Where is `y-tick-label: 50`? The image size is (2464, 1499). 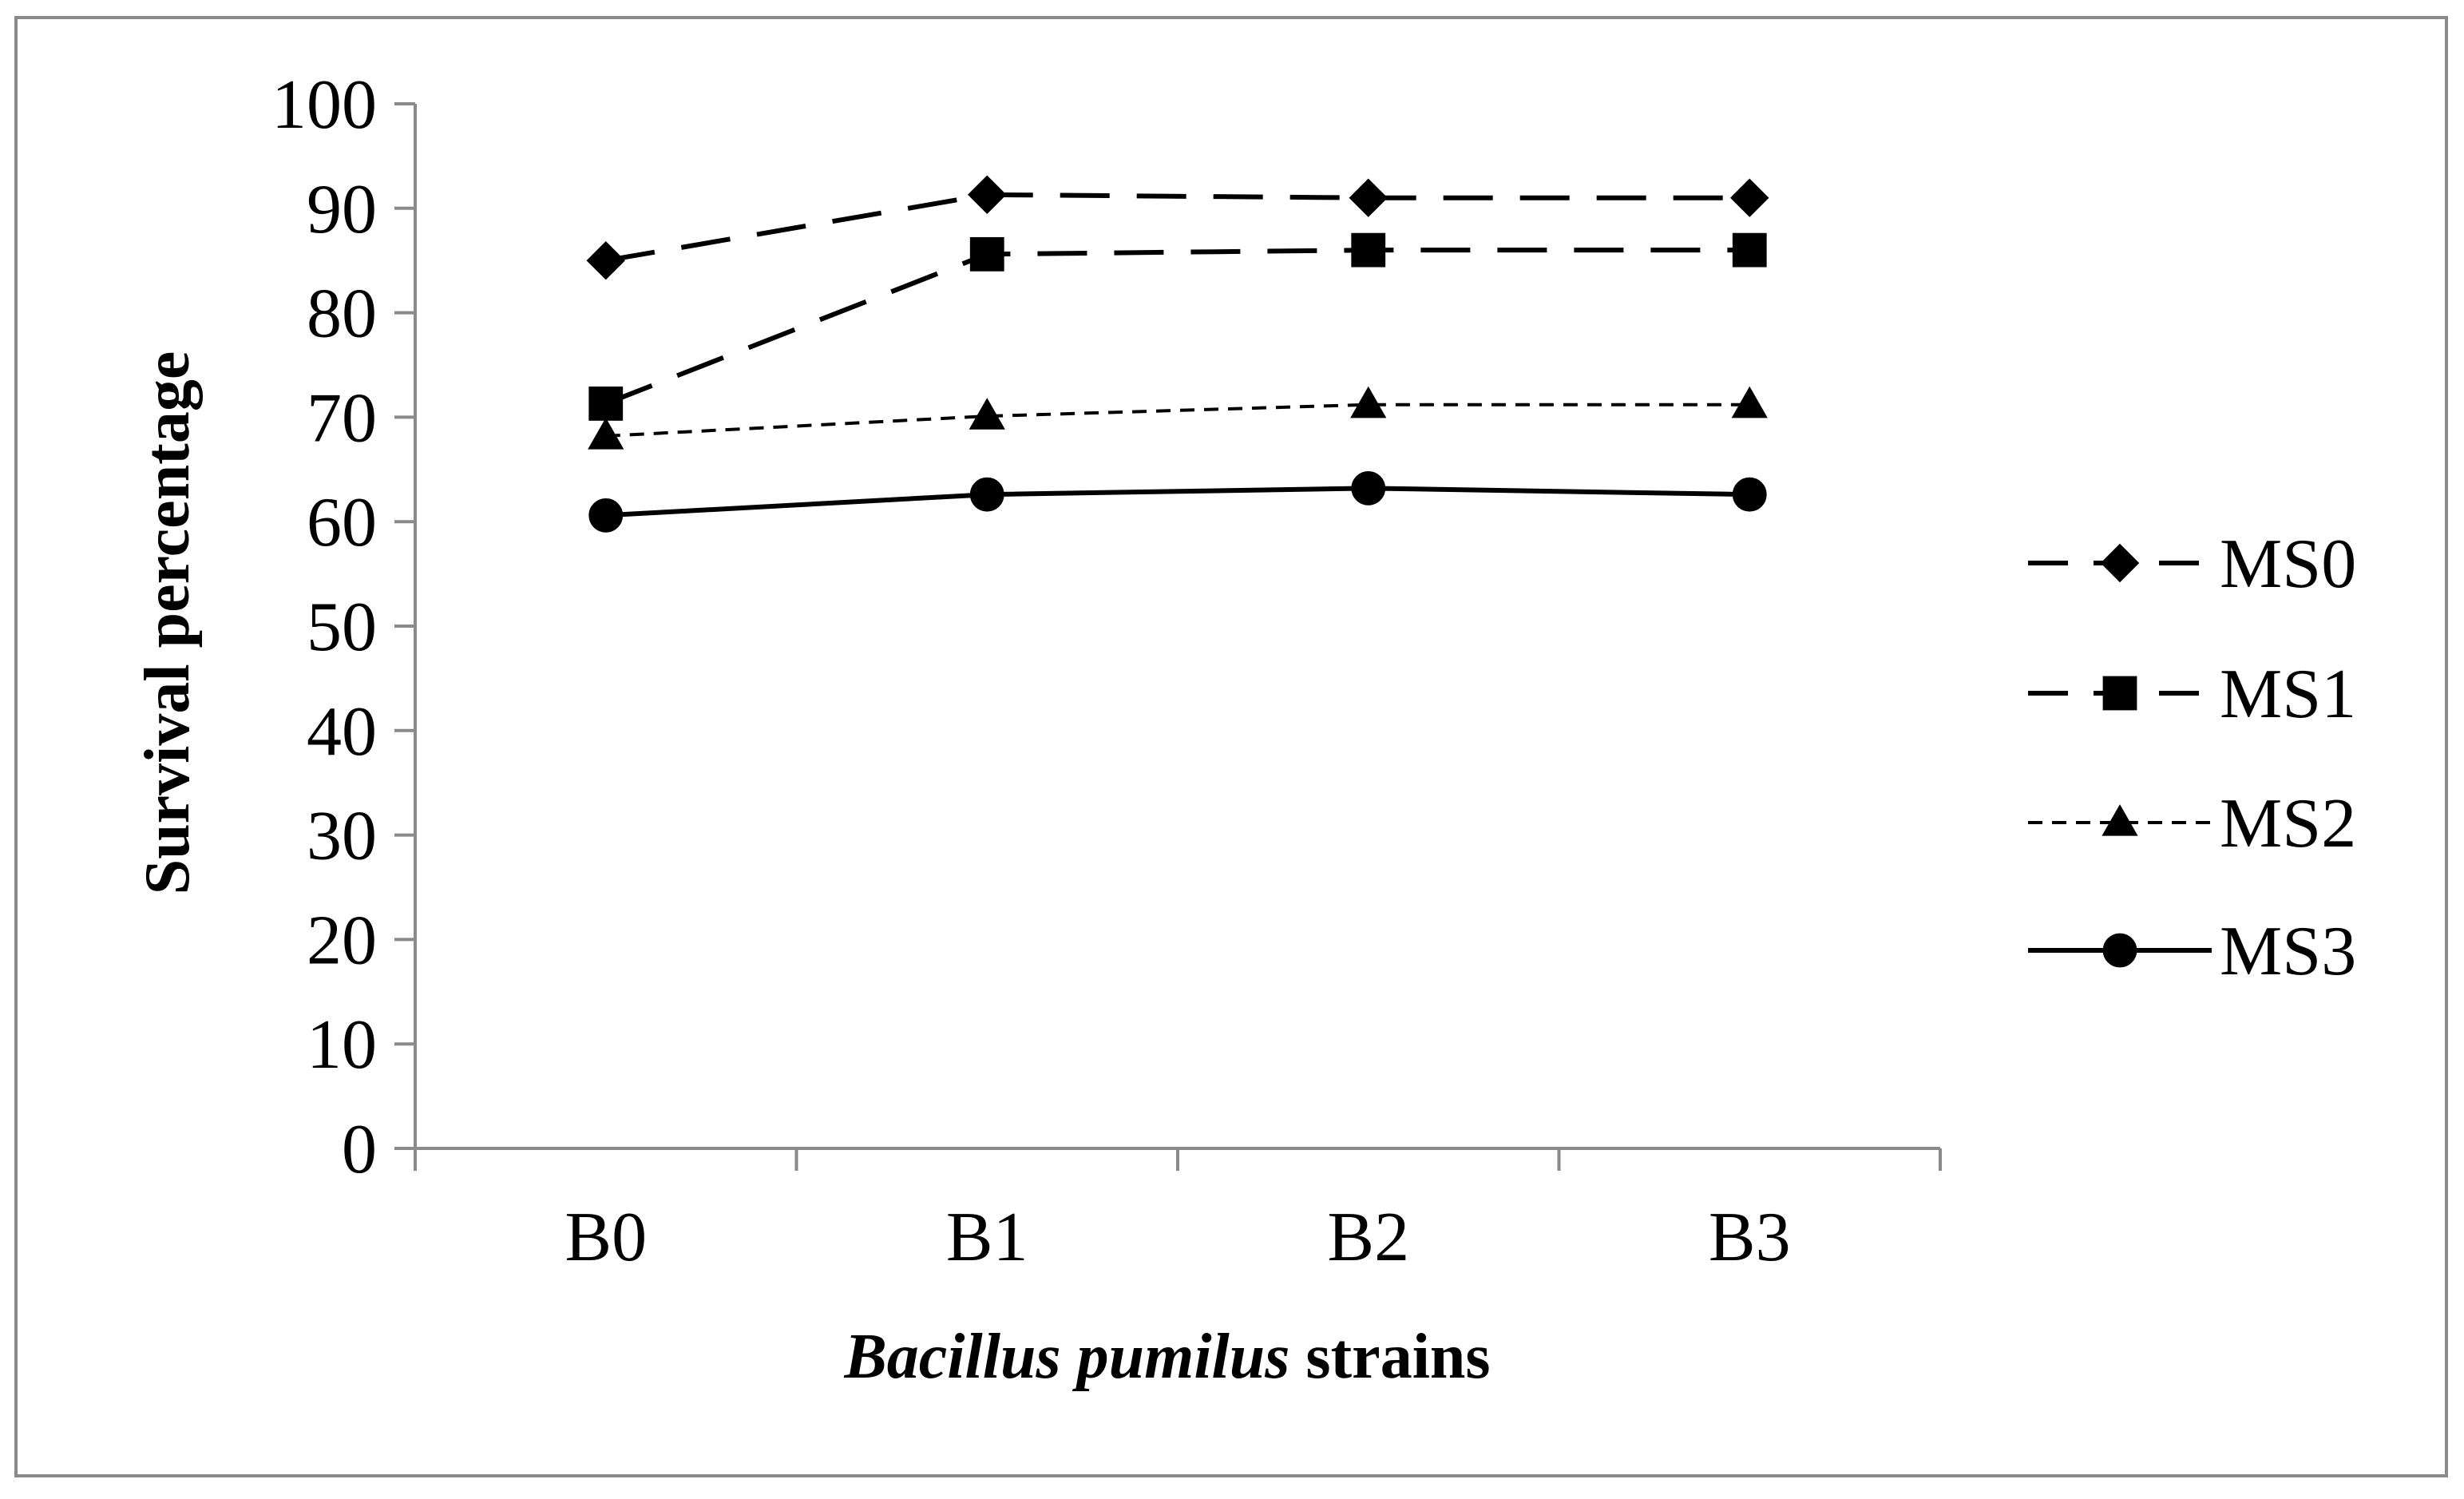 y-tick-label: 50 is located at coordinates (342, 628).